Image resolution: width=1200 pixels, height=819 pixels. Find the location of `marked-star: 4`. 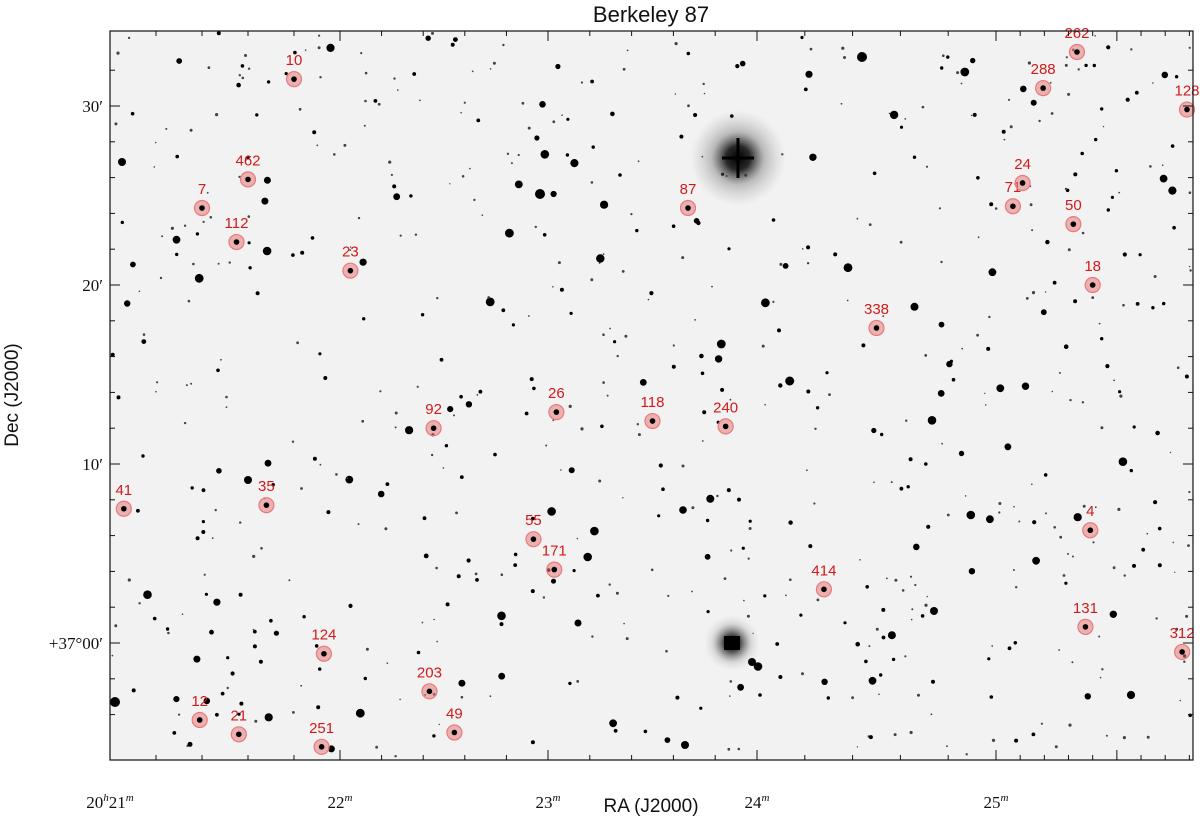

marked-star: 4 is located at coordinates (1090, 521).